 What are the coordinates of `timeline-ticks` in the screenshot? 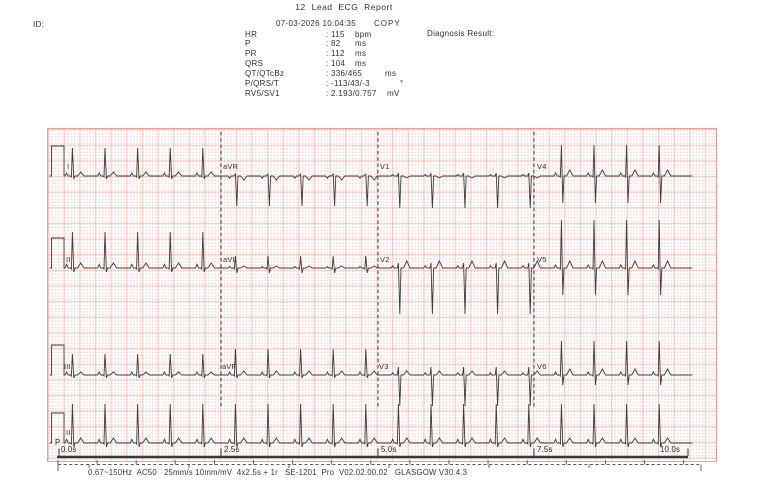 It's located at (373, 452).